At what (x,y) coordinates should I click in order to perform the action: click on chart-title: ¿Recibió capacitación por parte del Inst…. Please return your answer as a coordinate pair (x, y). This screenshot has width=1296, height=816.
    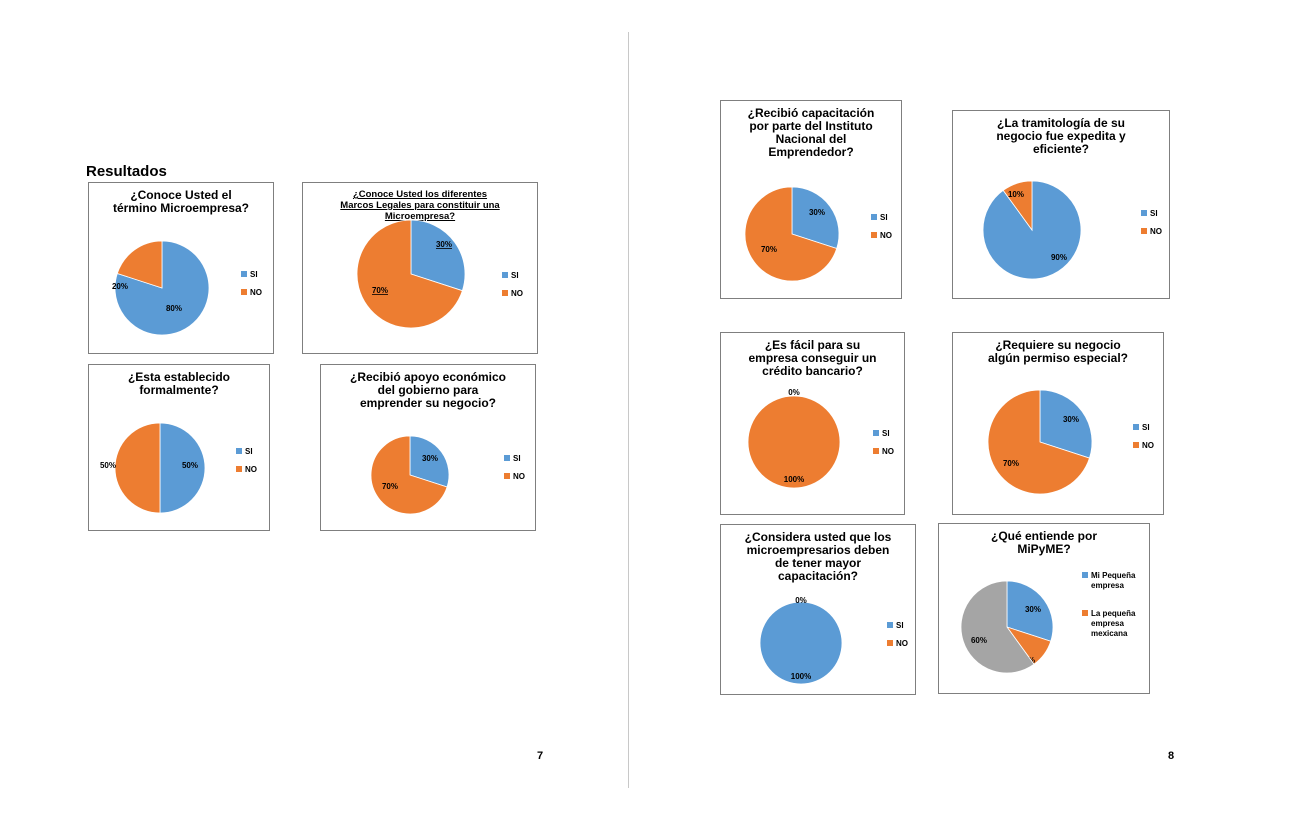
    Looking at the image, I should click on (811, 132).